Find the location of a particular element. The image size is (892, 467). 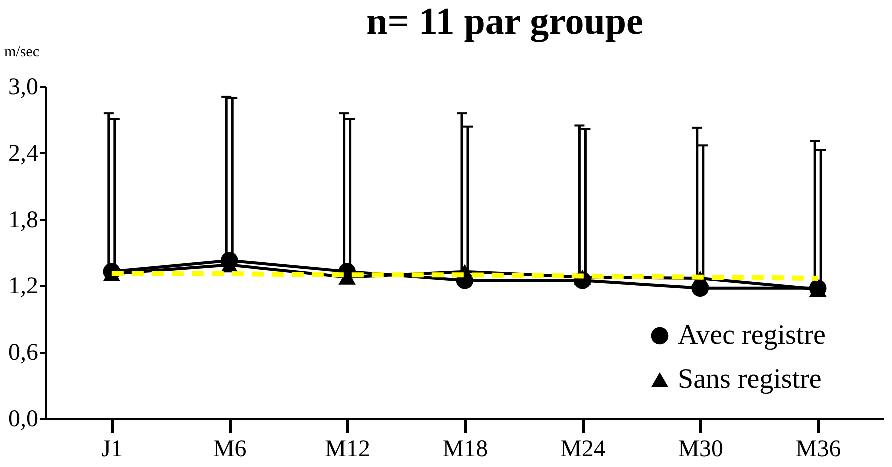

y-tick-label: 2,4 is located at coordinates (23, 153).